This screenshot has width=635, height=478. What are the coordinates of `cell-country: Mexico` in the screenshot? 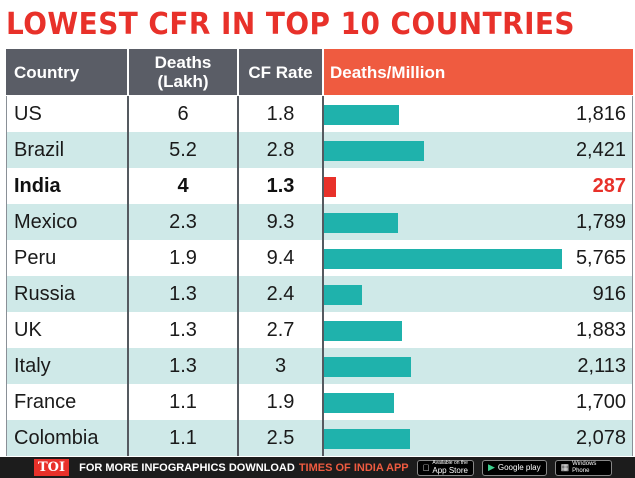 It's located at (46, 221).